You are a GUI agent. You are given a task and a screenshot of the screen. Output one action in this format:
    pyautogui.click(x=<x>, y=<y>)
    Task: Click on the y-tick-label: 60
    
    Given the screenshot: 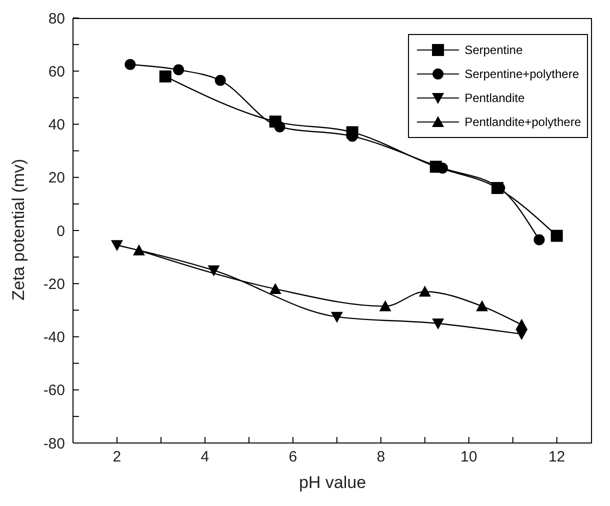 What is the action you would take?
    pyautogui.click(x=56, y=71)
    